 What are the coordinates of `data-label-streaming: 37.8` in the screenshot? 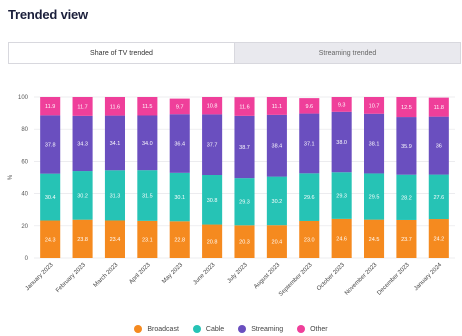 It's located at (50, 145).